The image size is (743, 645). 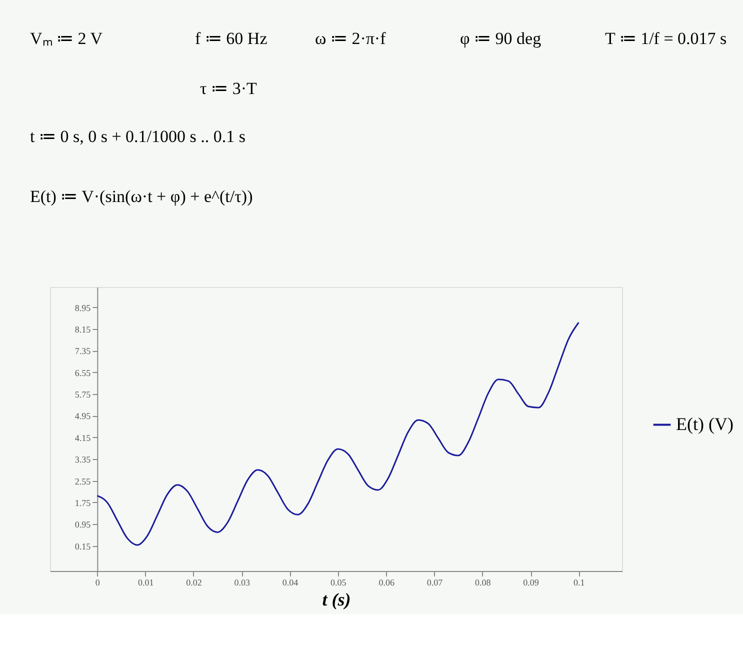 What do you see at coordinates (501, 38) in the screenshot?
I see `text: φ ≔ 90 deg` at bounding box center [501, 38].